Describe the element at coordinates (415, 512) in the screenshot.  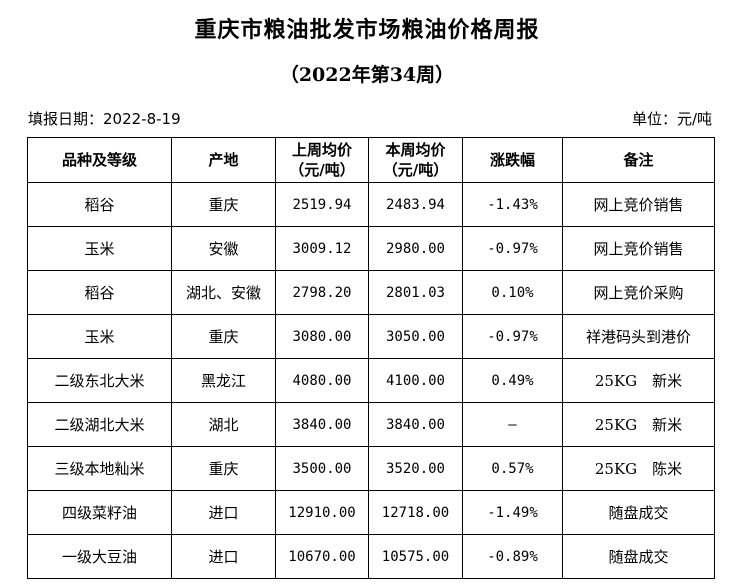
I see `cell-this-week-price: 12718.00` at that location.